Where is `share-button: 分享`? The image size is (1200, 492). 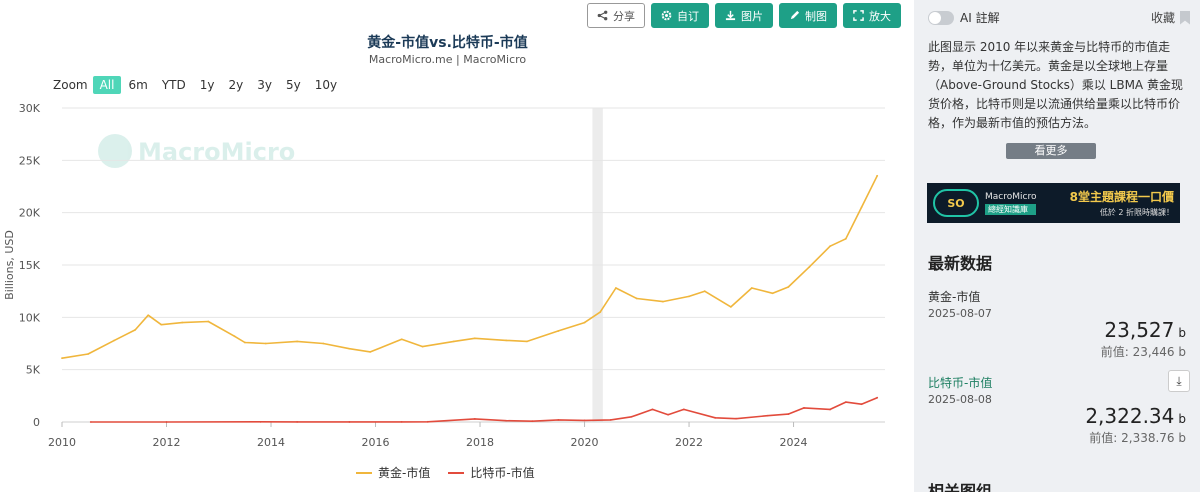
share-button: 分享 is located at coordinates (616, 15).